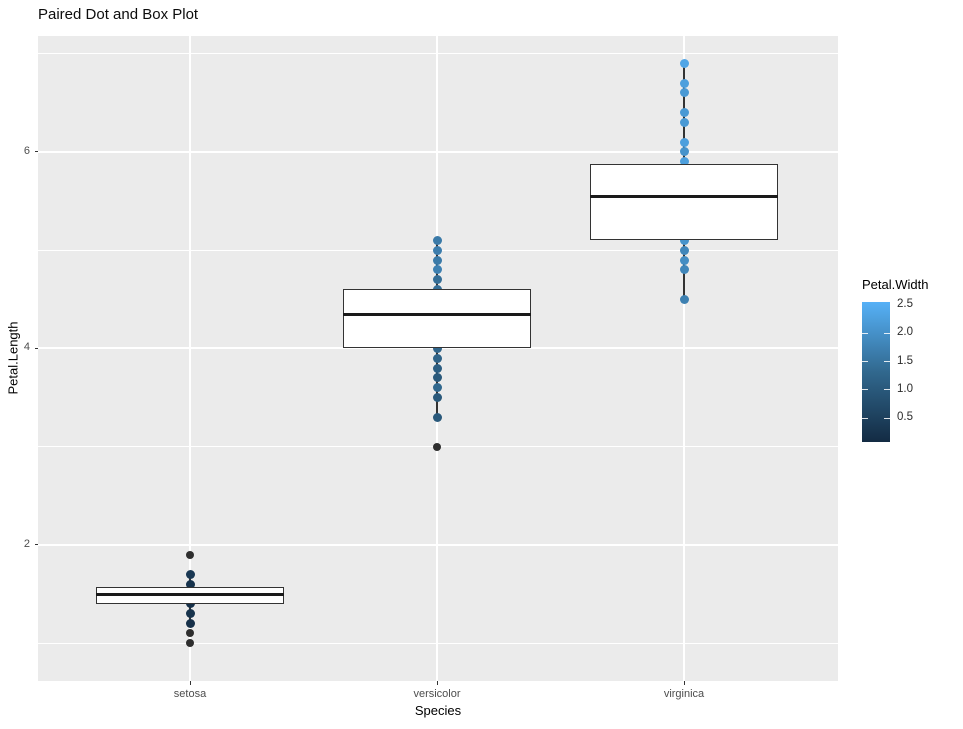 The height and width of the screenshot is (729, 963). I want to click on whisker-lower, so click(437, 383).